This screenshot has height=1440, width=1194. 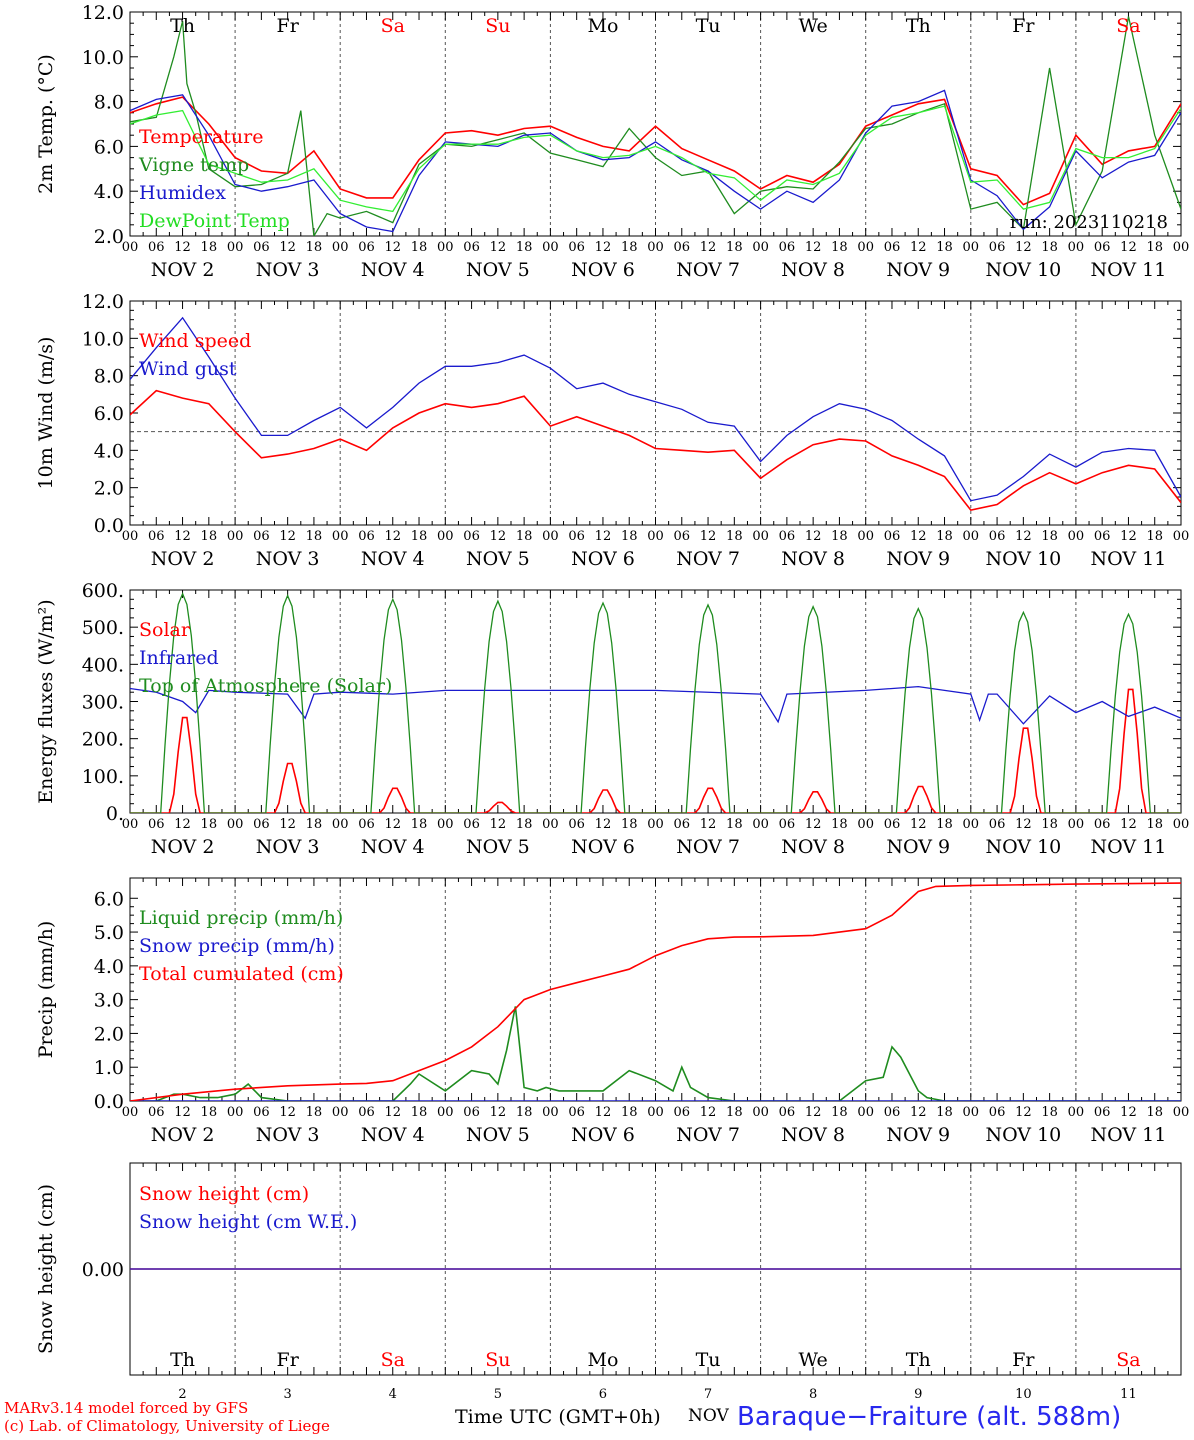 What do you see at coordinates (183, 1135) in the screenshot?
I see `date-label: NOV 2` at bounding box center [183, 1135].